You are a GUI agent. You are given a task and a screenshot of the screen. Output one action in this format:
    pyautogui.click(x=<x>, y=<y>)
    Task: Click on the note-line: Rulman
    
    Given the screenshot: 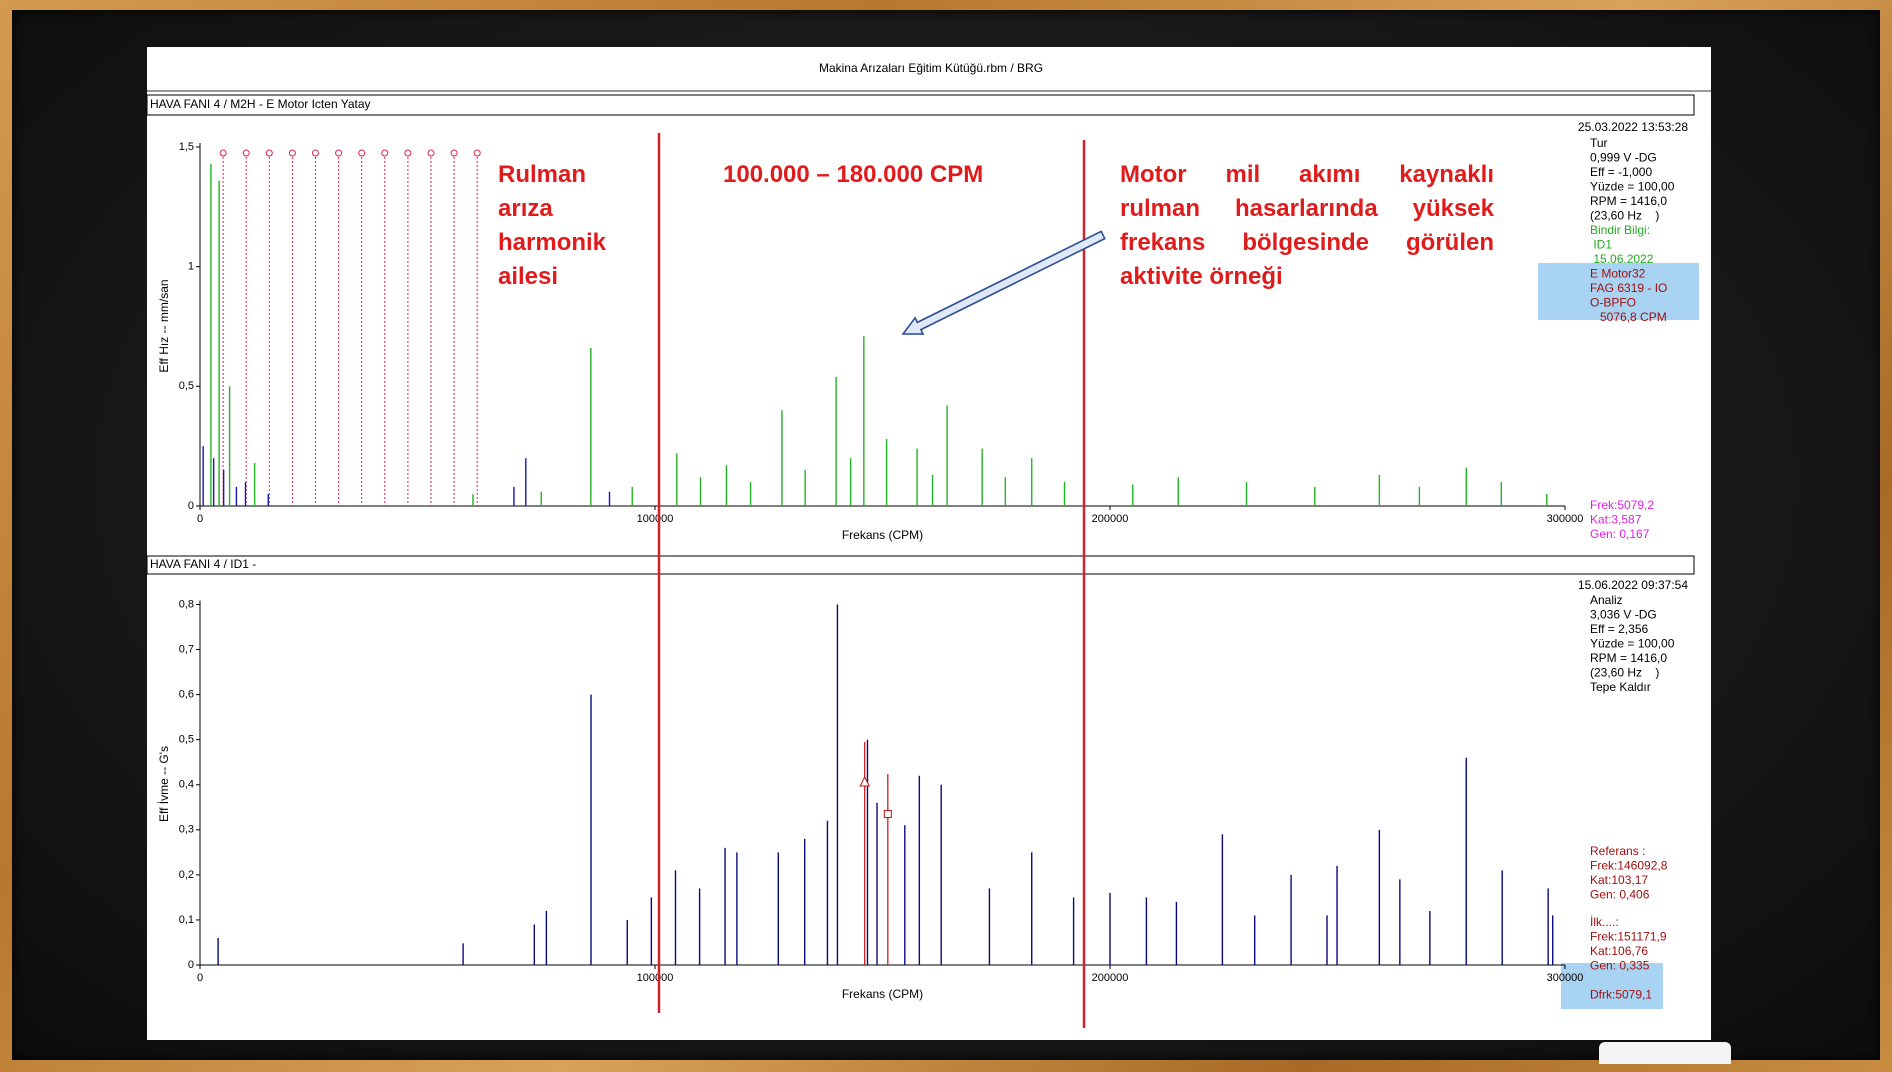 What is the action you would take?
    pyautogui.click(x=542, y=174)
    